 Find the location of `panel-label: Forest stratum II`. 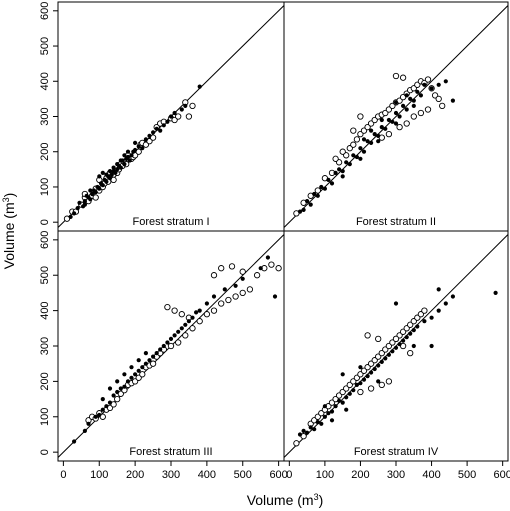

panel-label: Forest stratum II is located at coordinates (396, 222).